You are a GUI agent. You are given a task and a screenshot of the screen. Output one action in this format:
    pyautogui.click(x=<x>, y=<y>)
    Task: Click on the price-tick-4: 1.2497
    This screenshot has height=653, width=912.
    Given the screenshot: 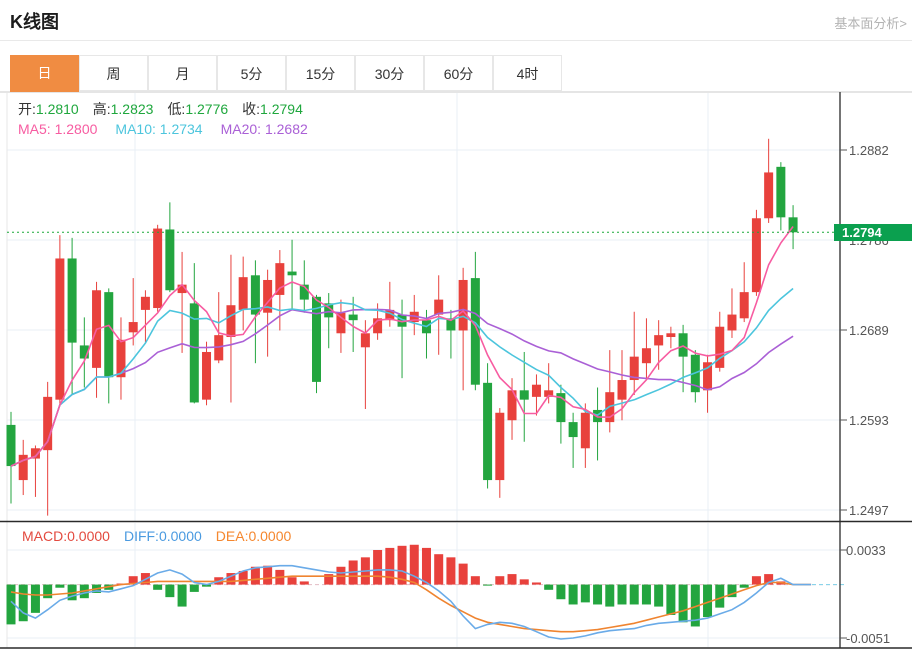 What is the action you would take?
    pyautogui.click(x=869, y=510)
    